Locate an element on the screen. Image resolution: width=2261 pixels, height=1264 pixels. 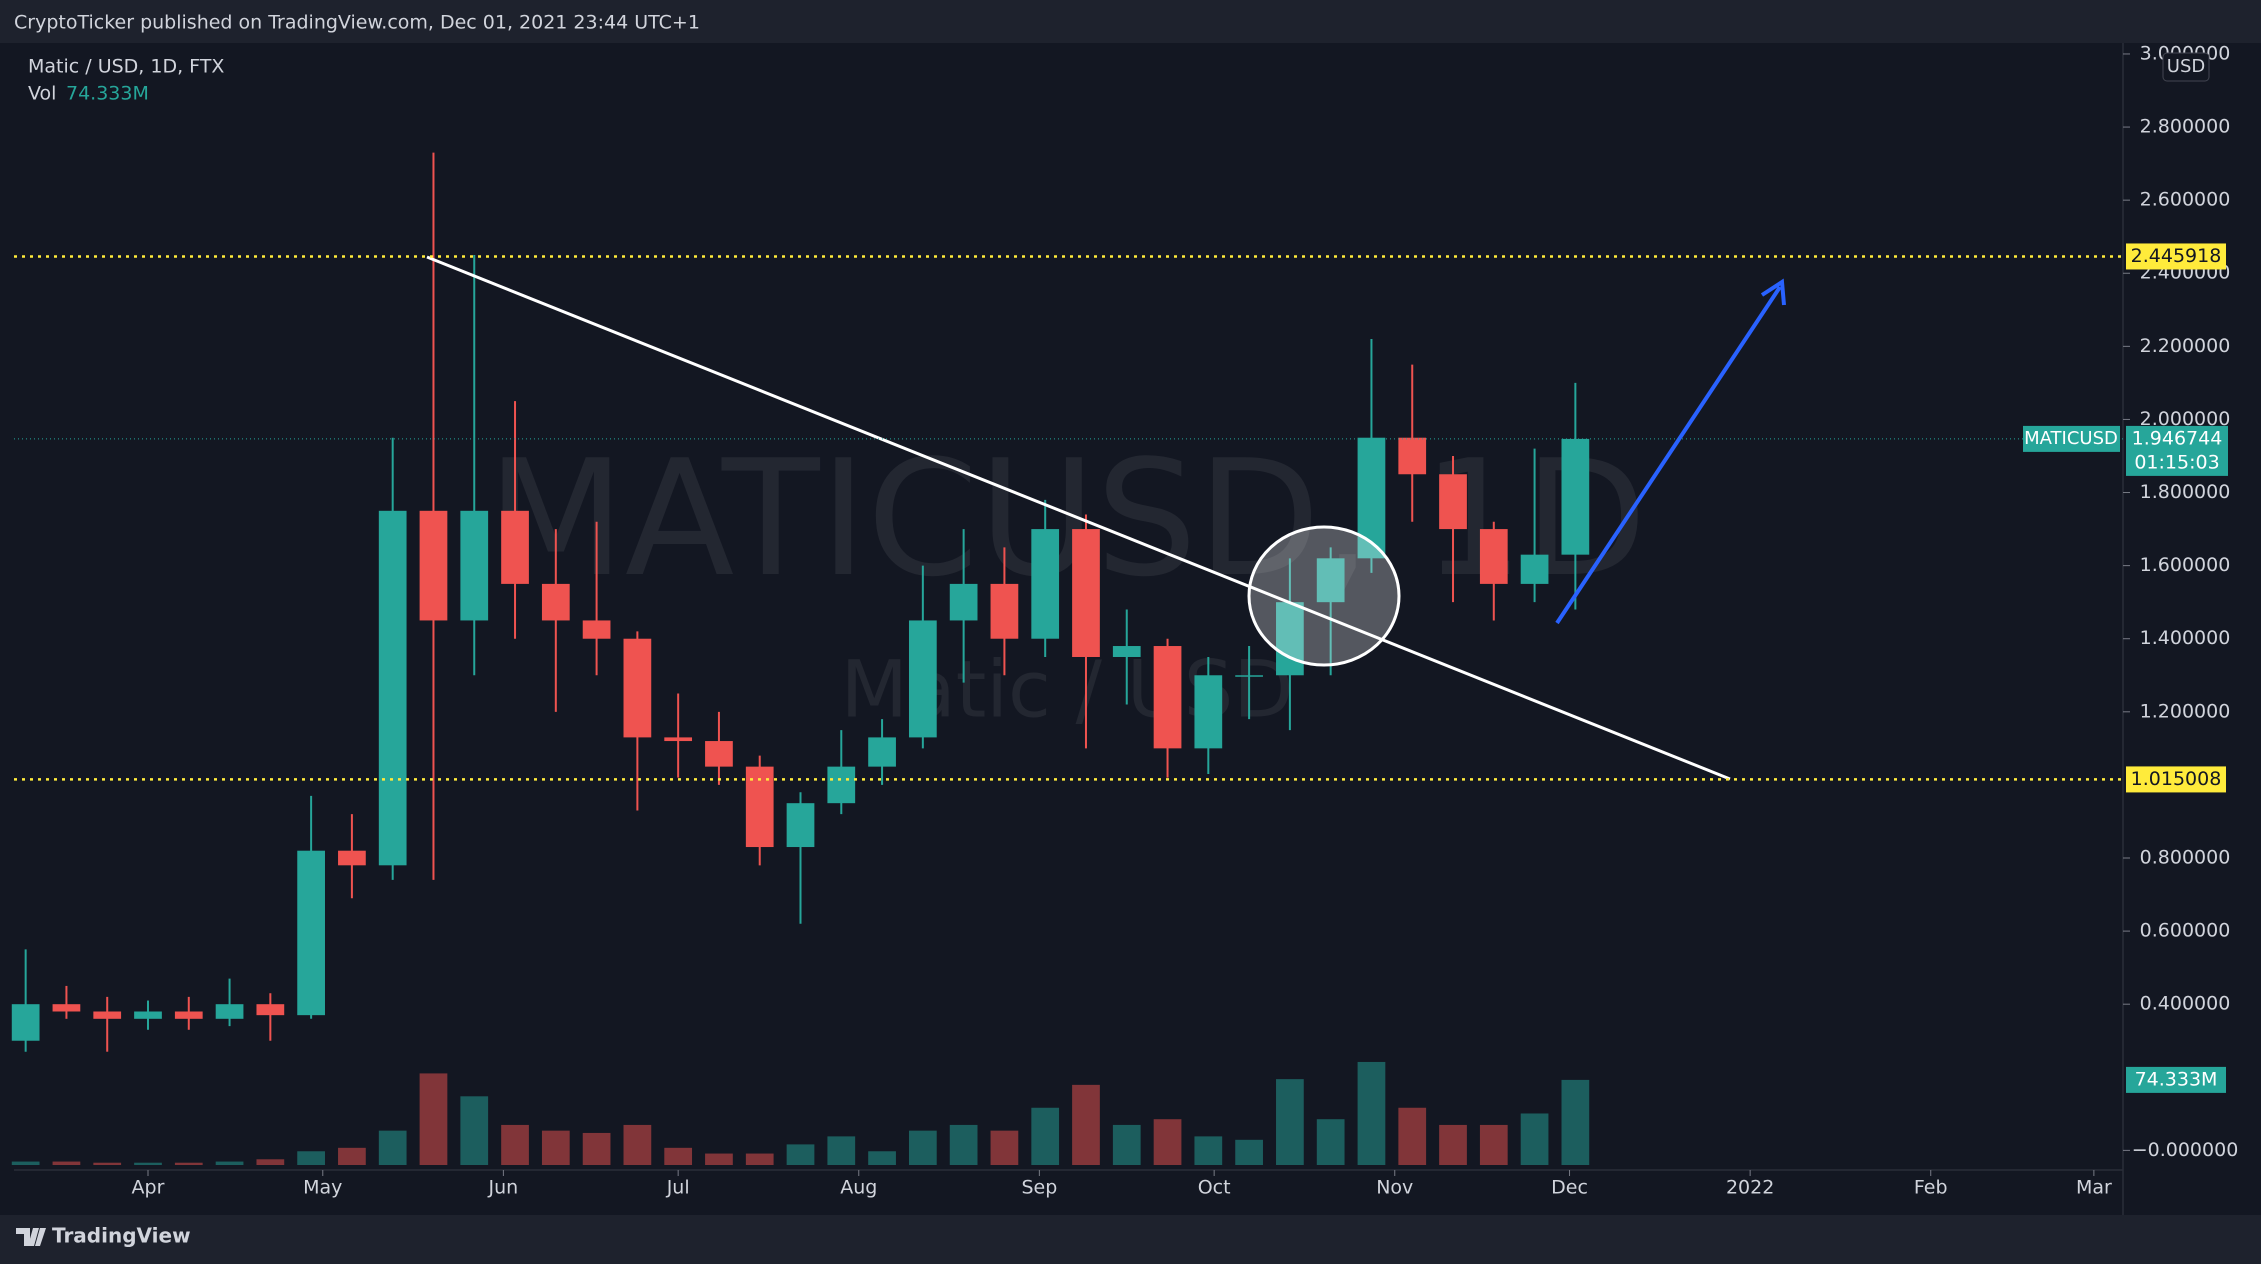
watermark-sub: Matic / USD is located at coordinates (1067, 690).